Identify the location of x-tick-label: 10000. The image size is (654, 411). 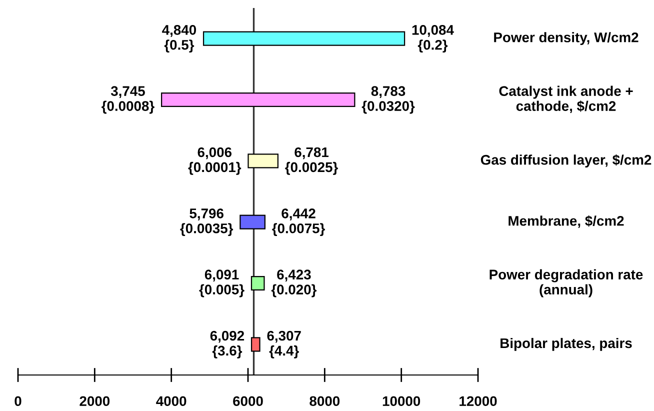
(401, 401).